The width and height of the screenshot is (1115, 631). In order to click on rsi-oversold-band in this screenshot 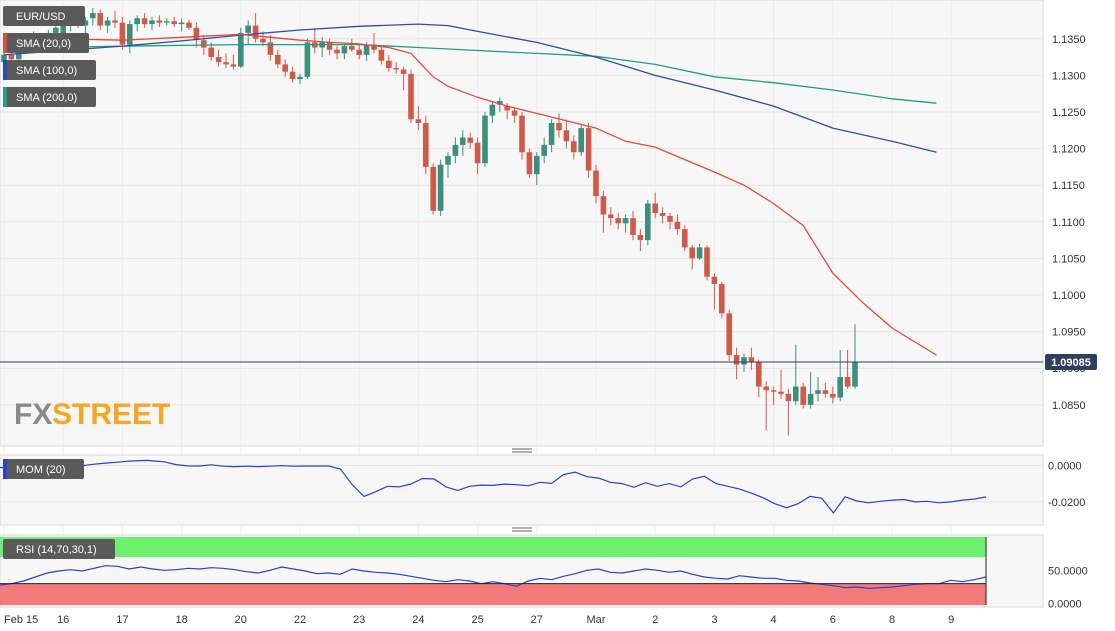, I will do `click(493, 594)`.